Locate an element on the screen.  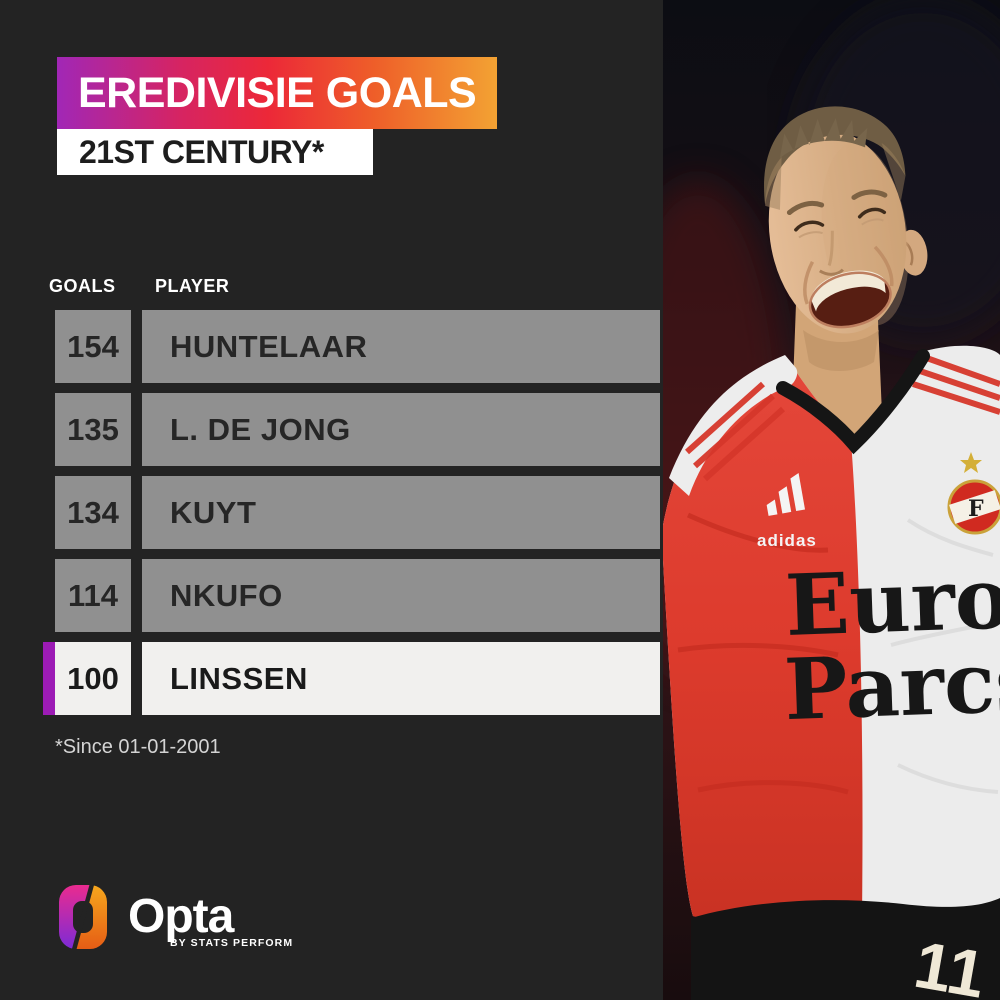
opta-logo-icon is located at coordinates (83, 917).